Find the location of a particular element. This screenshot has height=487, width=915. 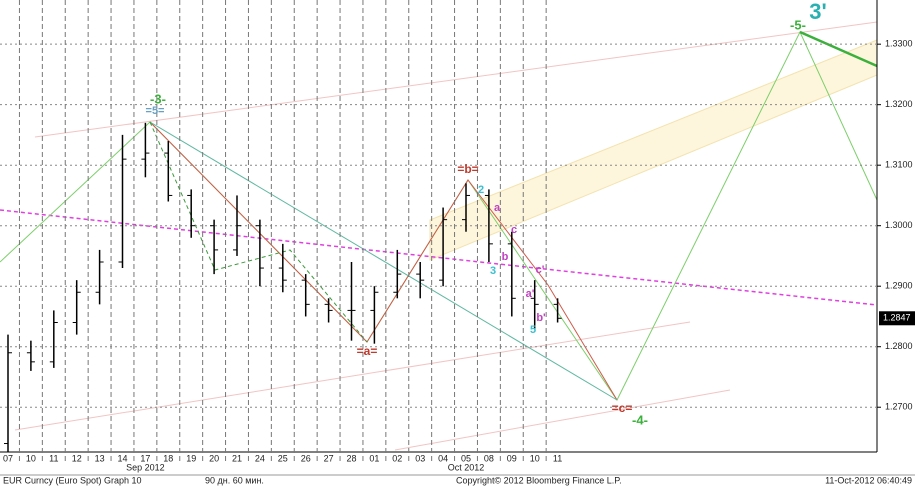

x-tick-label: 12 is located at coordinates (77, 458).